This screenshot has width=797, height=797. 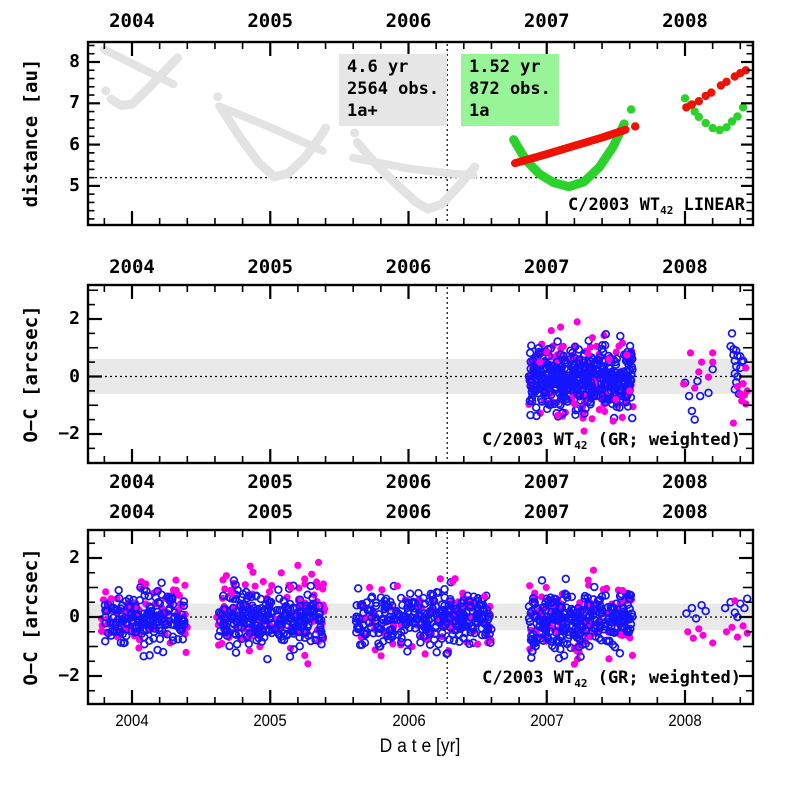 I want to click on x-tick-label-2008-row5: 2008, so click(x=685, y=720).